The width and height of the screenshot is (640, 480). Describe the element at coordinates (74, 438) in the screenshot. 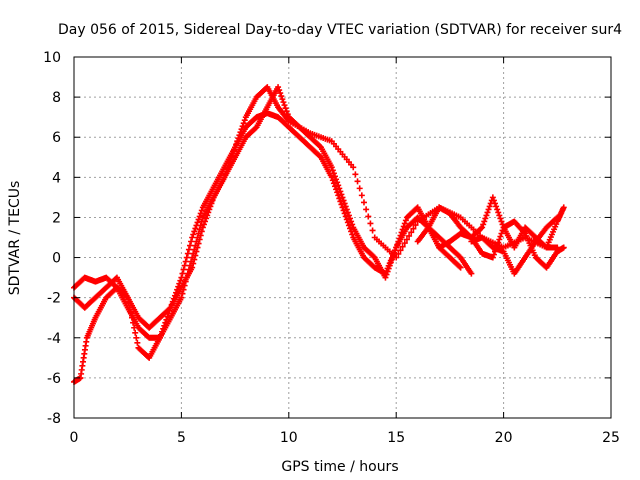

I see `x-tick-label: 0` at that location.